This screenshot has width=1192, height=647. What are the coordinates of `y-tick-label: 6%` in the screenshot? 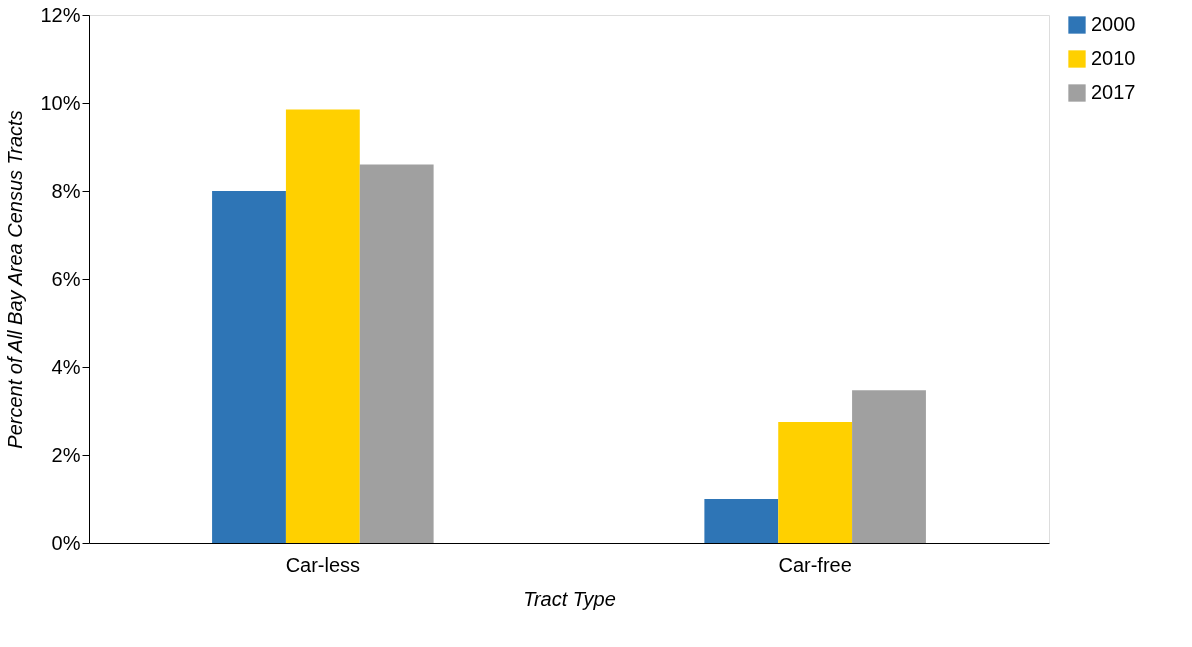 It's located at (66, 278).